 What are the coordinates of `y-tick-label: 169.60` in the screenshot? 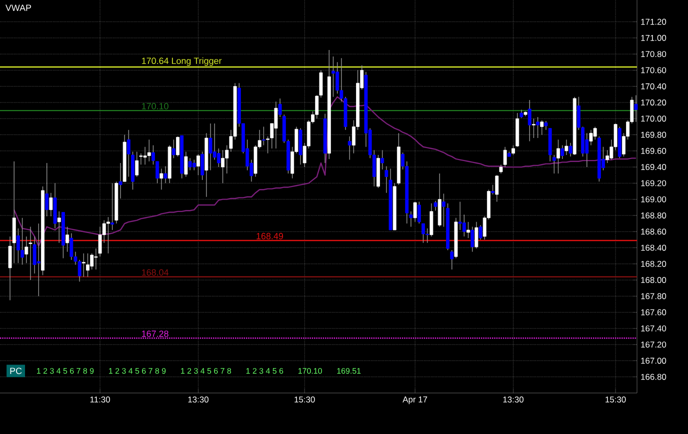 It's located at (653, 151).